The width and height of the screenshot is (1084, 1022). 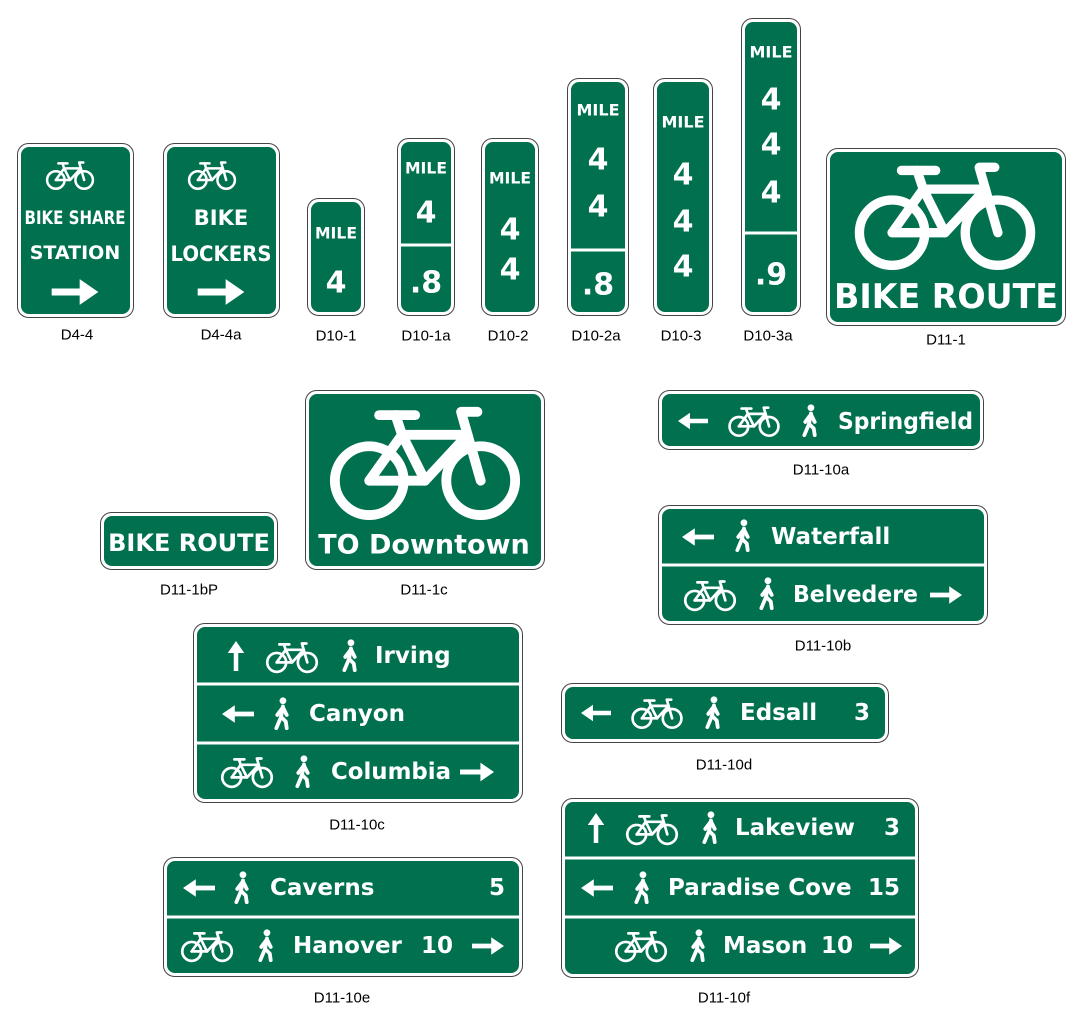 I want to click on sign: TO Downtown, so click(x=425, y=480).